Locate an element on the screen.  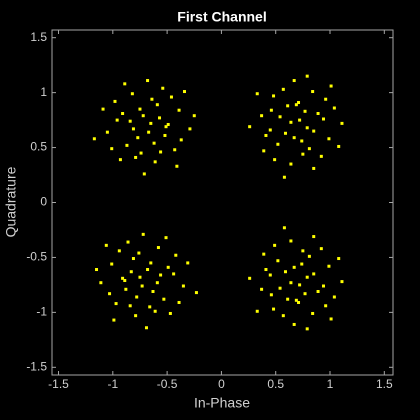
y-tick-label: -1.5 is located at coordinates (36, 366).